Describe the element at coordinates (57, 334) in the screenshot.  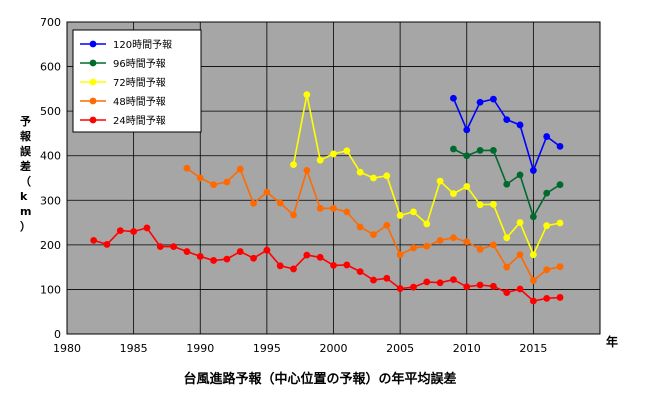
I see `y-tick-label: 0` at that location.